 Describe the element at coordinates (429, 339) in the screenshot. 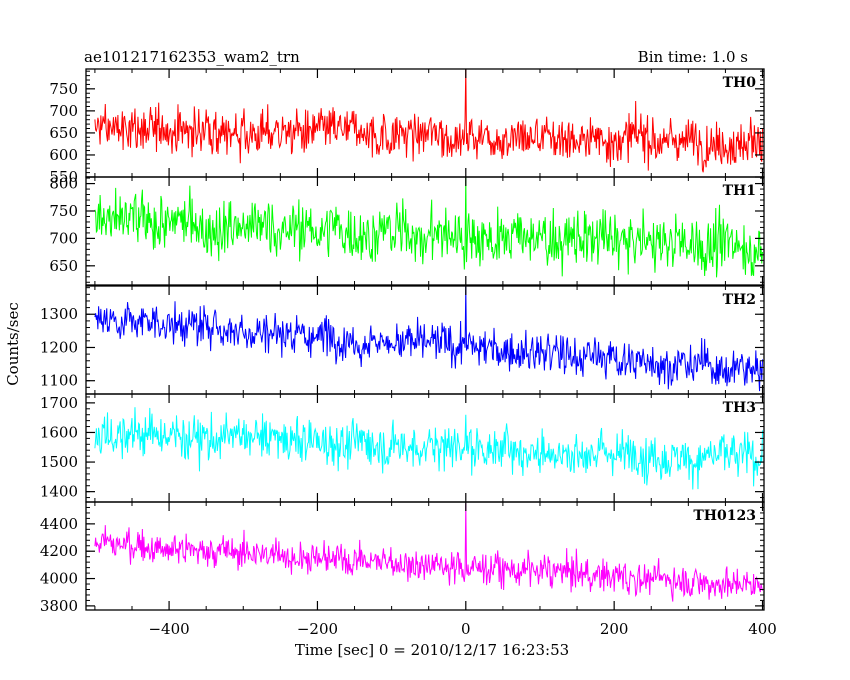

I see `series-line-th2` at that location.